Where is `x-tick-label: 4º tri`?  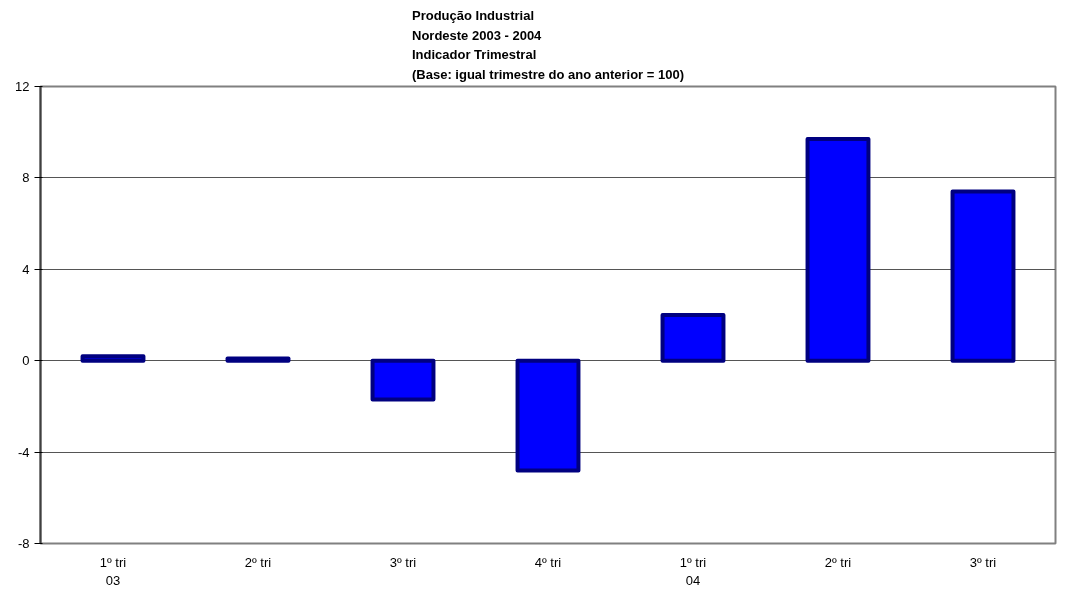 x-tick-label: 4º tri is located at coordinates (548, 562).